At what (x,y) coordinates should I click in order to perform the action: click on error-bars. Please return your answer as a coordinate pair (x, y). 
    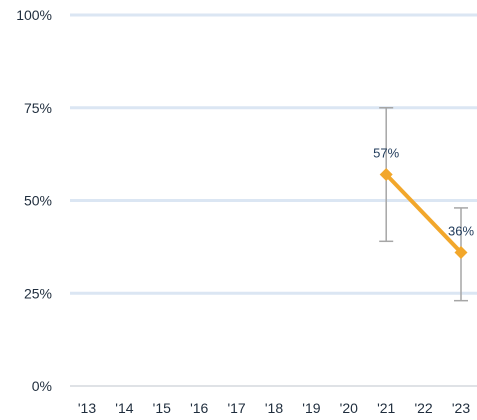
    Looking at the image, I should click on (423, 204).